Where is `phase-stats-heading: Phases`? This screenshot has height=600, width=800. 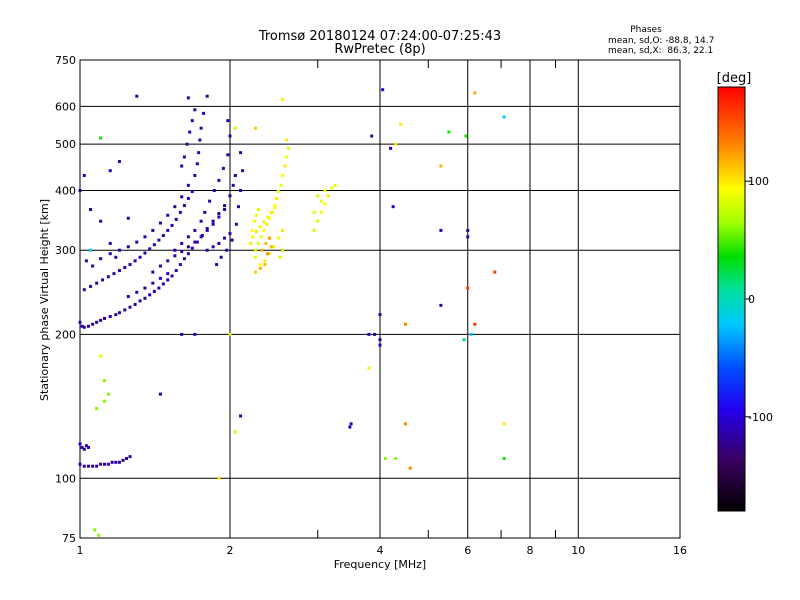 phase-stats-heading: Phases is located at coordinates (646, 30).